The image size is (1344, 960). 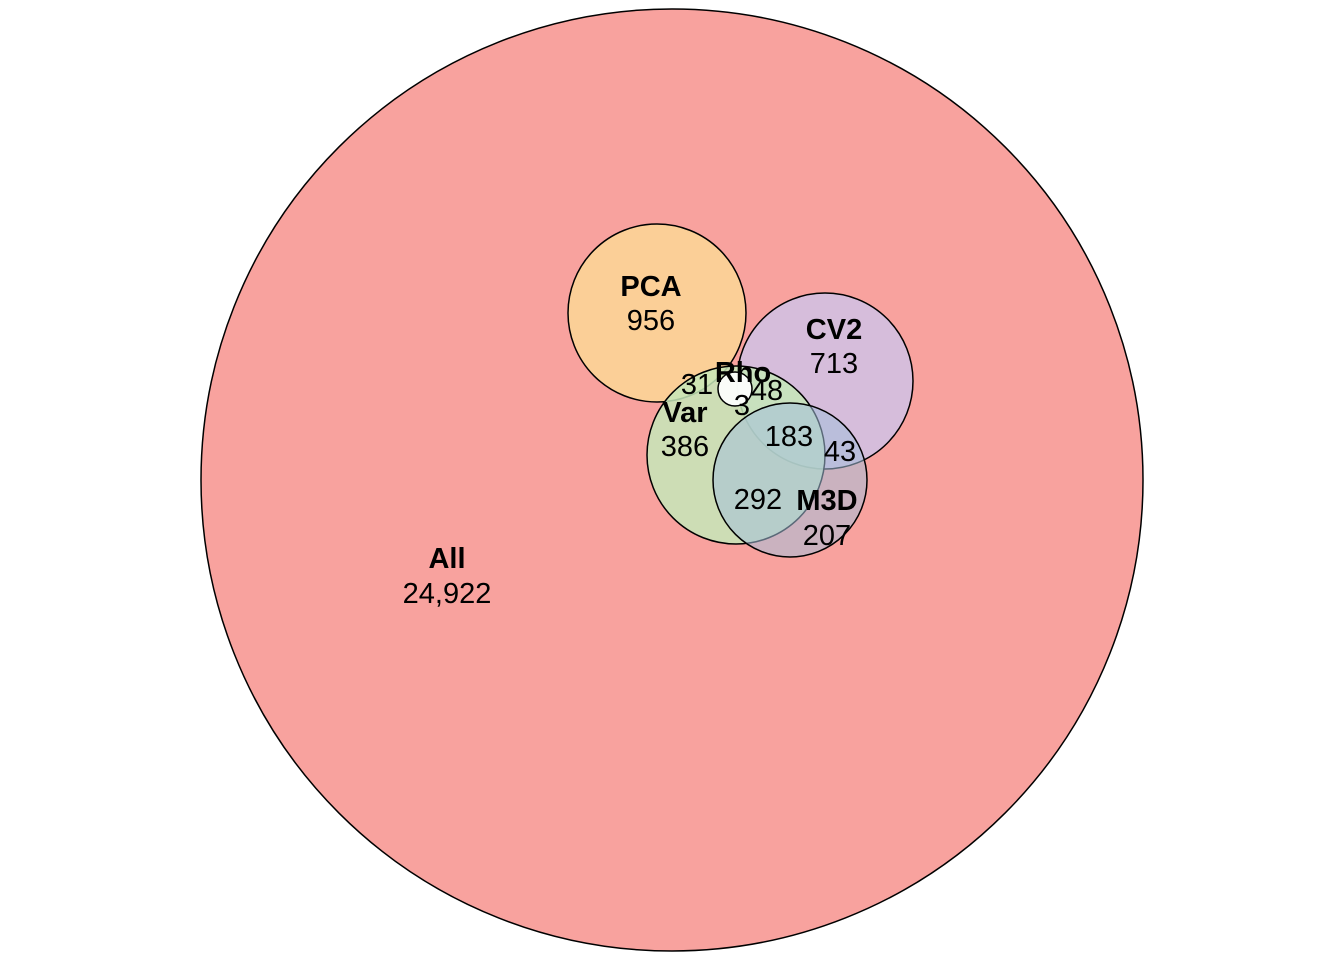 I want to click on pca-set-circle, so click(x=657, y=313).